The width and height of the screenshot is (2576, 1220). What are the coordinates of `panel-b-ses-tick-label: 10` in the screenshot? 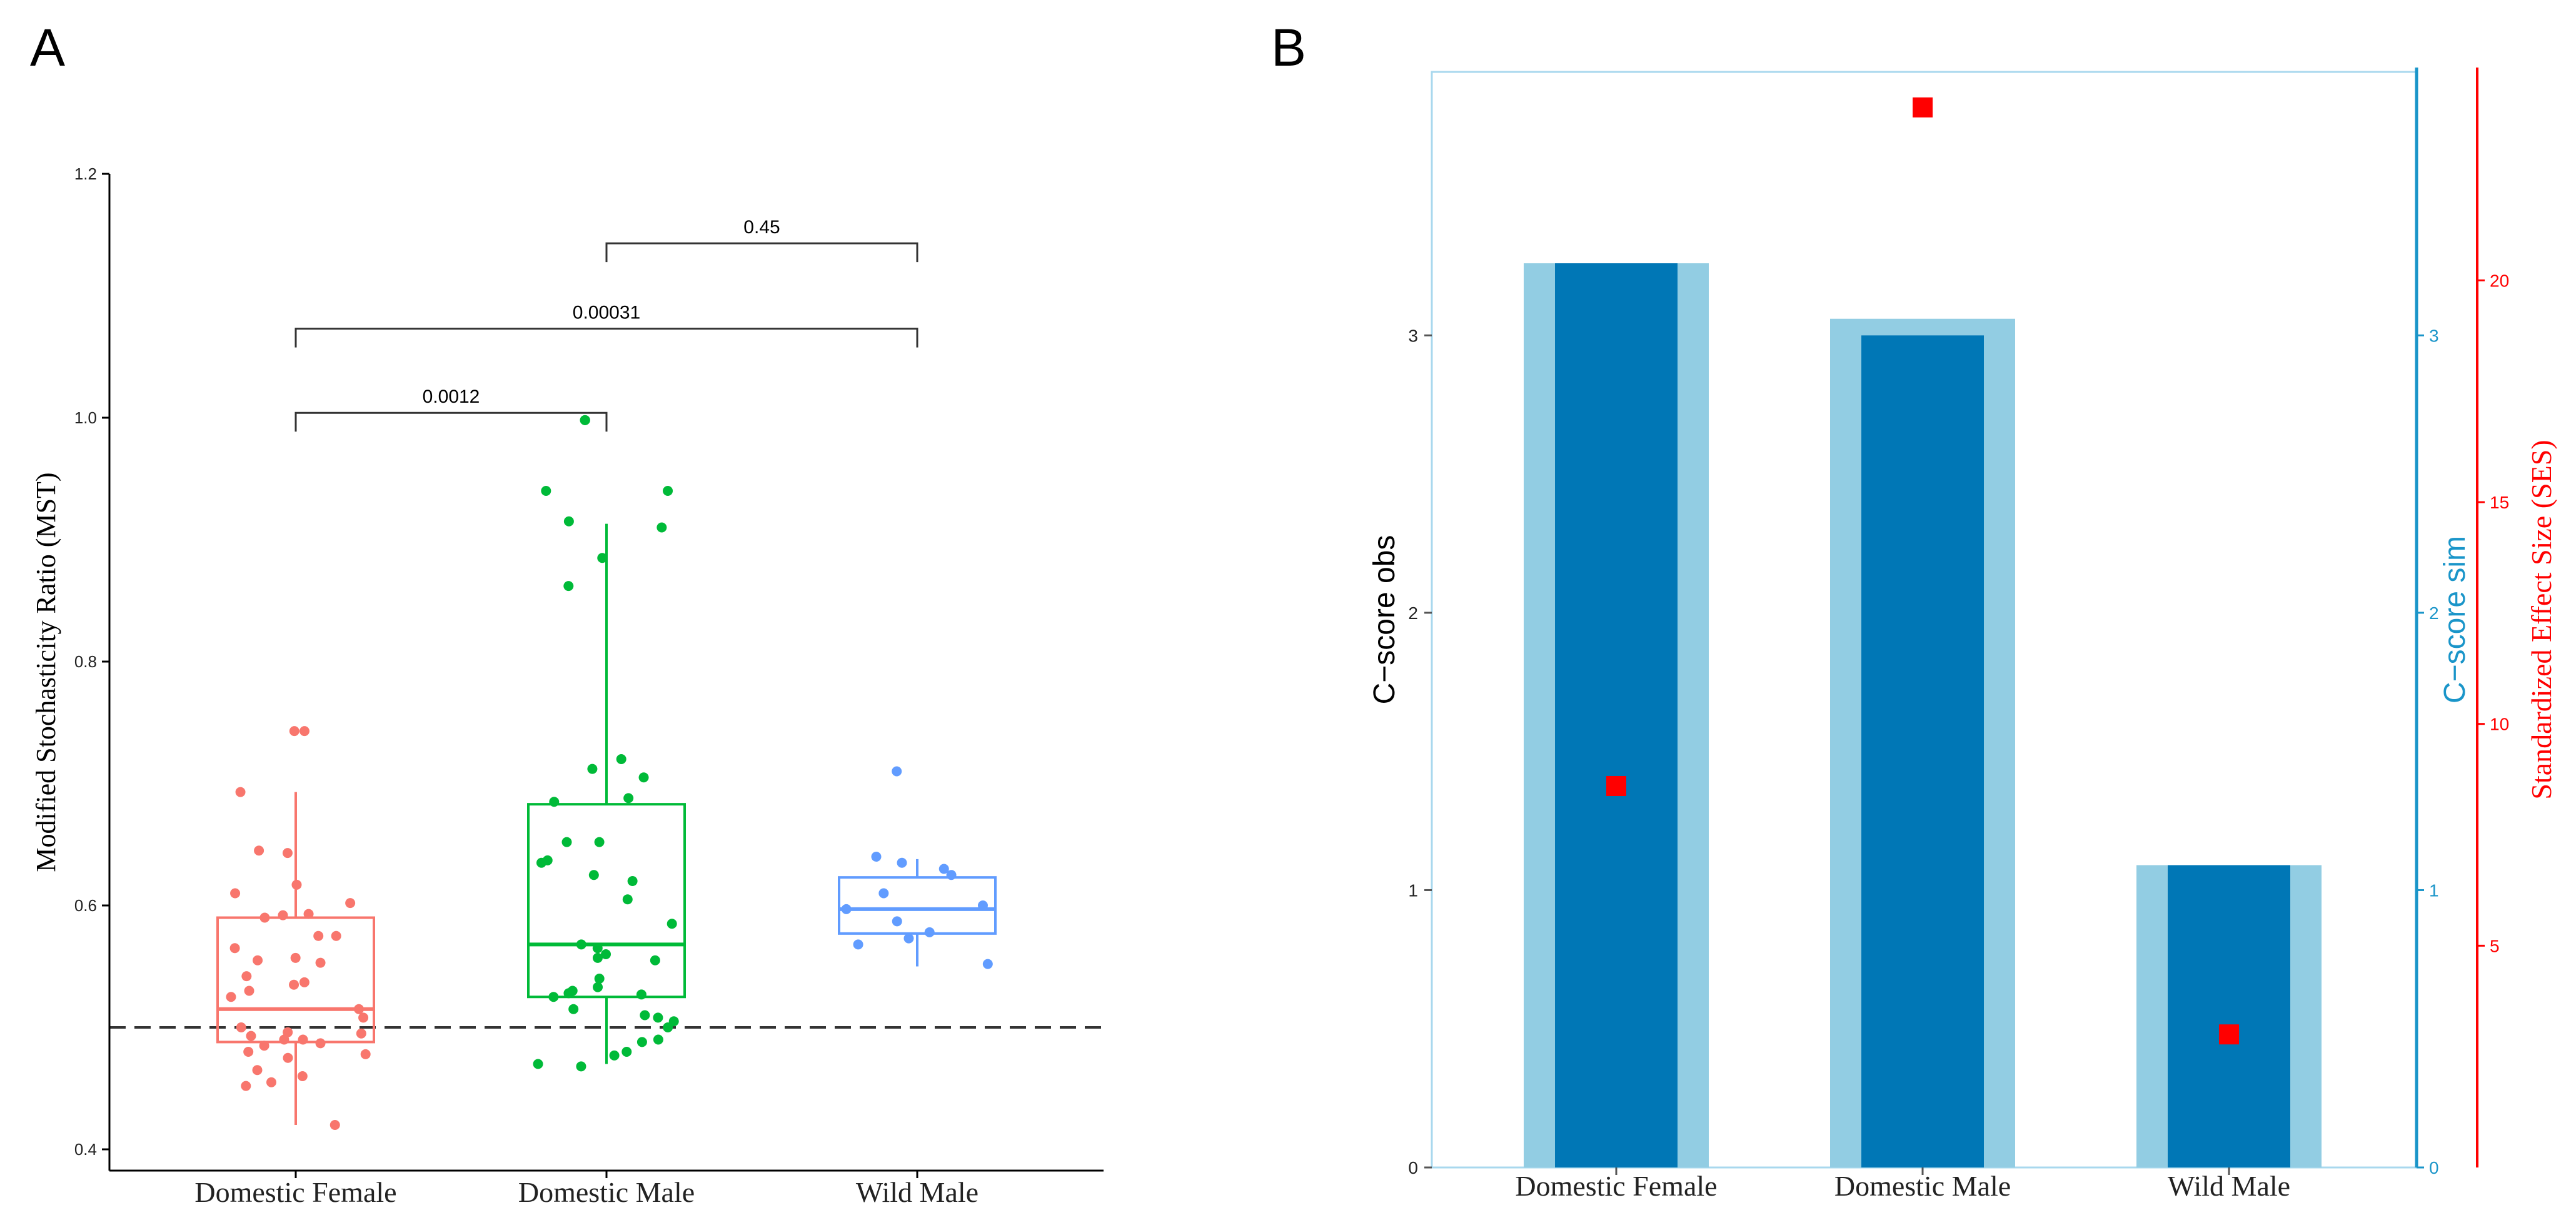 It's located at (2499, 725).